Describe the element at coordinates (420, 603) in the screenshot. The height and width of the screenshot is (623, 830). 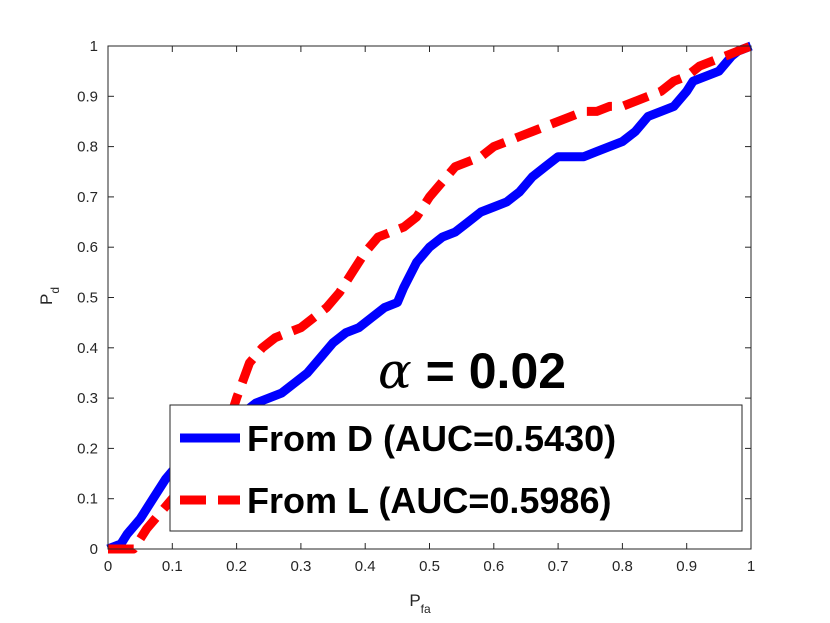
I see `x-axis-label: Pfa` at that location.